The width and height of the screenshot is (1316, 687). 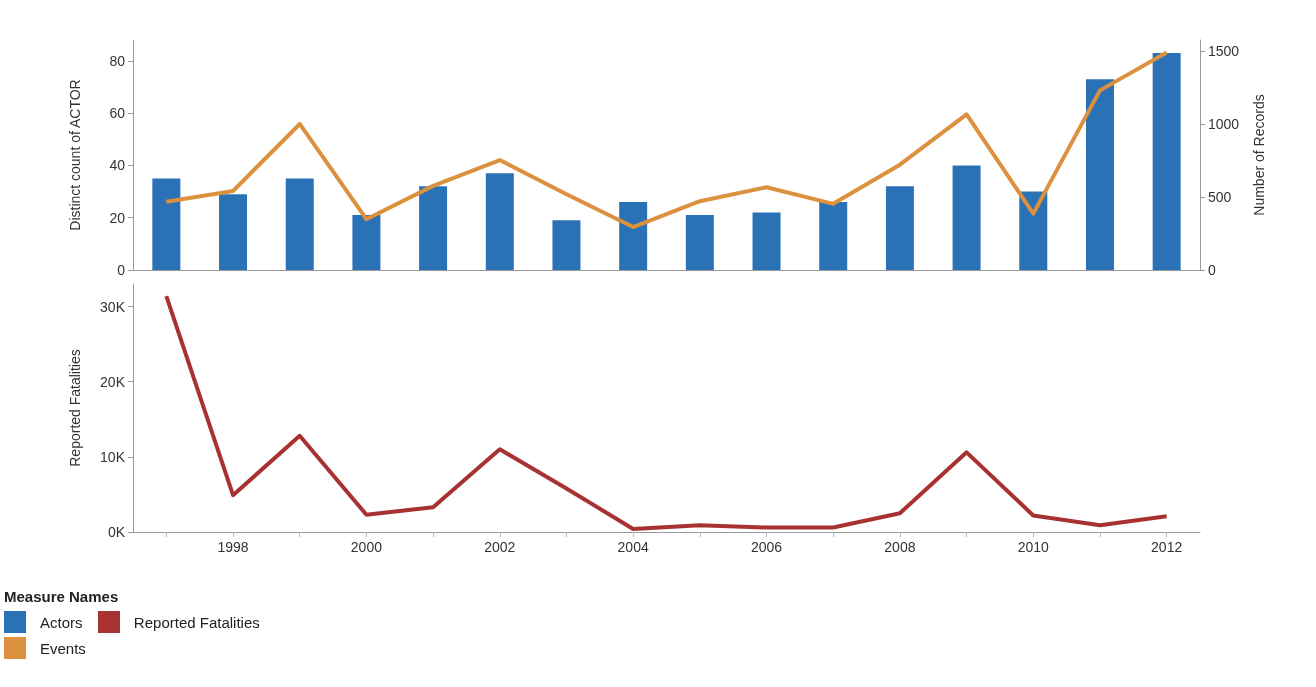 I want to click on y-tick-label: 0, so click(x=121, y=270).